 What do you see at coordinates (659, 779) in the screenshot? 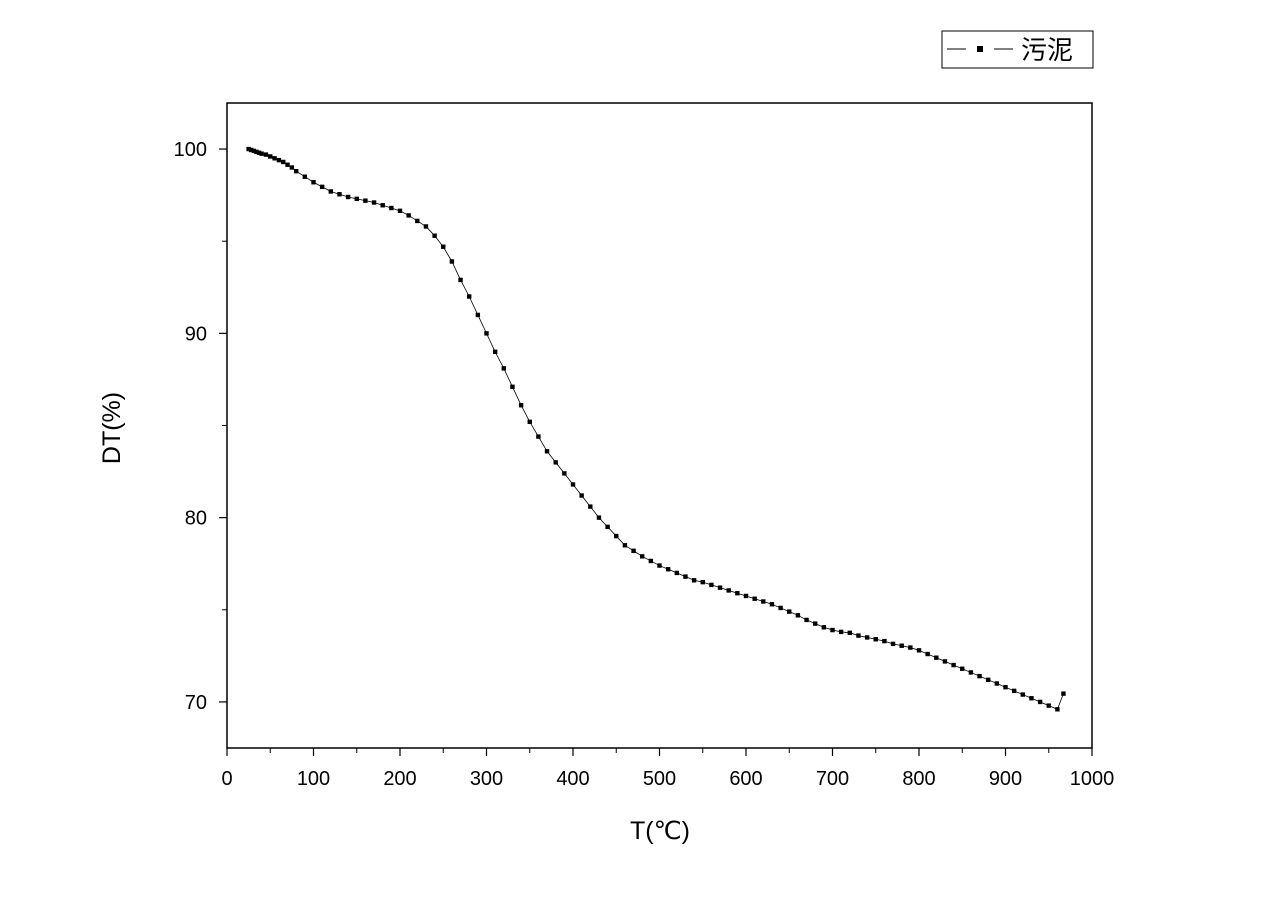
I see `x-tick-label: 500` at bounding box center [659, 779].